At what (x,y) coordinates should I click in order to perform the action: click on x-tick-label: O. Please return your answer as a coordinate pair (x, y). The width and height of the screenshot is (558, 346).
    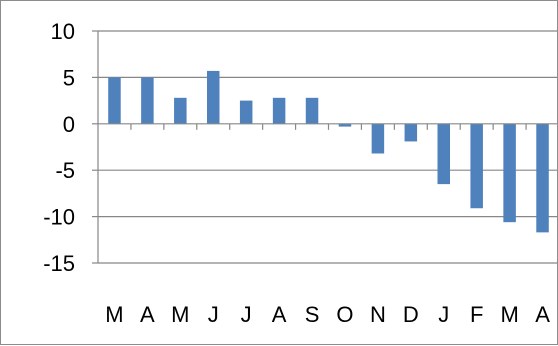
    Looking at the image, I should click on (344, 314).